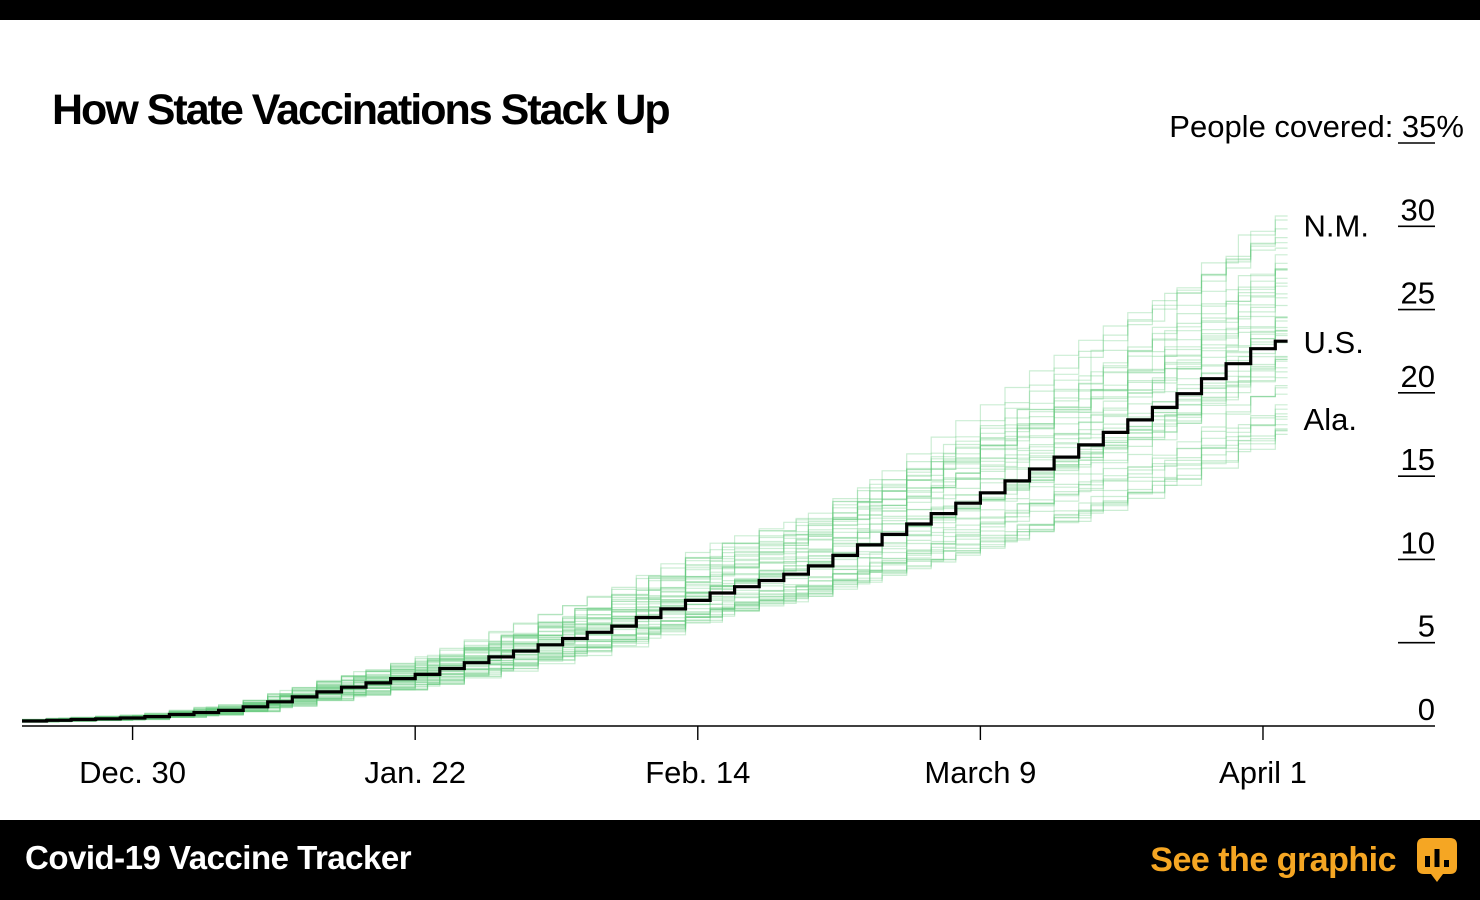  Describe the element at coordinates (697, 772) in the screenshot. I see `x-tick-label: Feb. 14` at that location.